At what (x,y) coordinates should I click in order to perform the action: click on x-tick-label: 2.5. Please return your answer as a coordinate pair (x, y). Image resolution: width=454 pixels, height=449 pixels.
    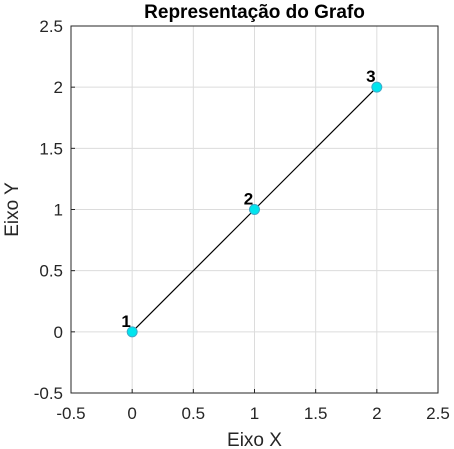
    Looking at the image, I should click on (438, 413).